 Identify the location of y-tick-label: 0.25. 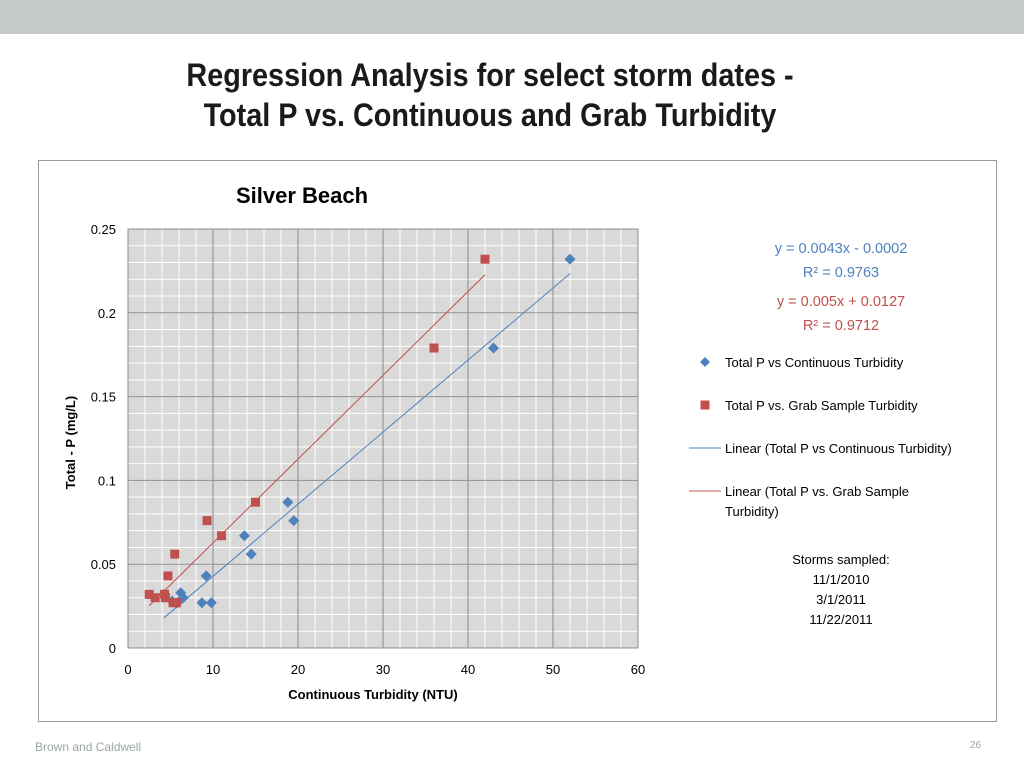
(103, 229).